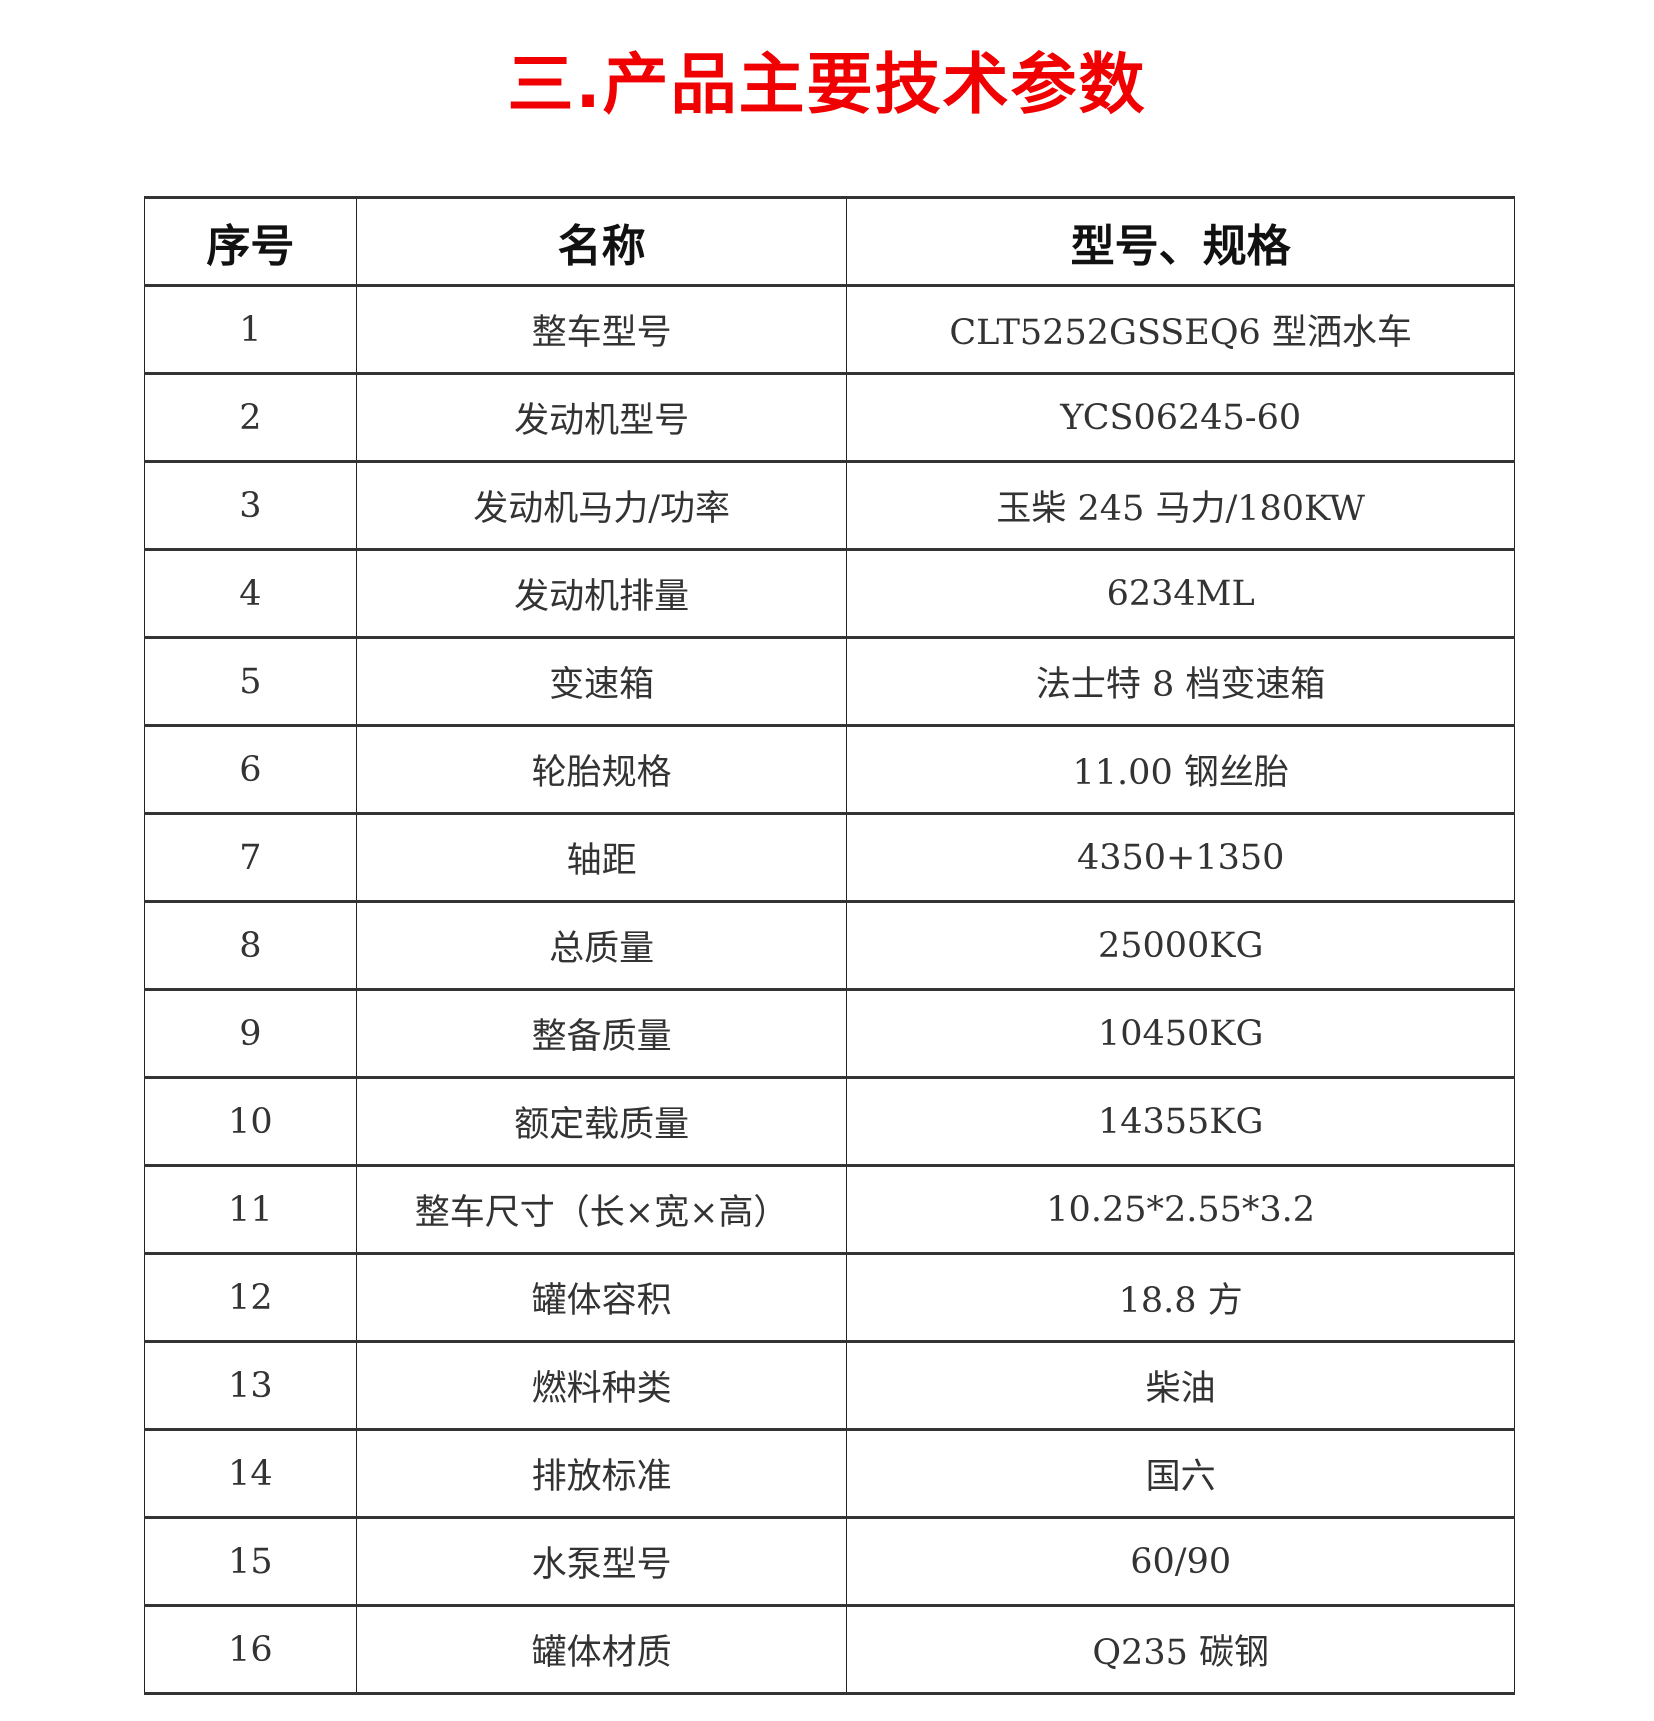  Describe the element at coordinates (1180, 1473) in the screenshot. I see `cell-spec: 国六` at that location.